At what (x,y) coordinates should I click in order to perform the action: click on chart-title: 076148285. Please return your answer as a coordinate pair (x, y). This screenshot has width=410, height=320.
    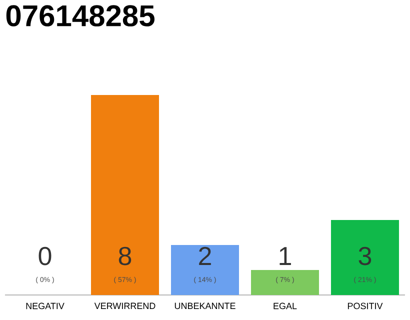
    Looking at the image, I should click on (80, 15).